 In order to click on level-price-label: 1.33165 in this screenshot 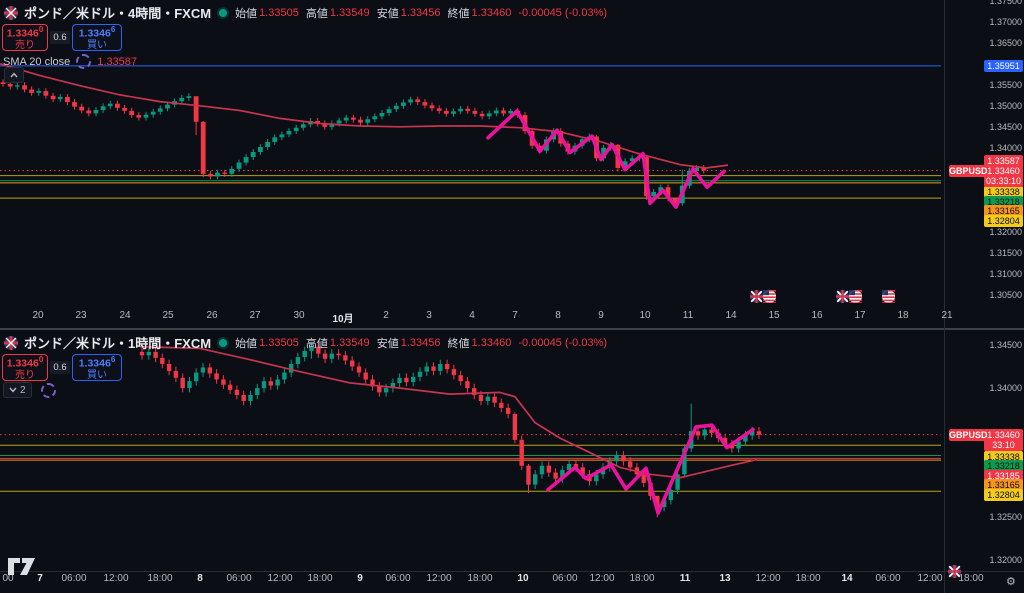, I will do `click(1003, 485)`.